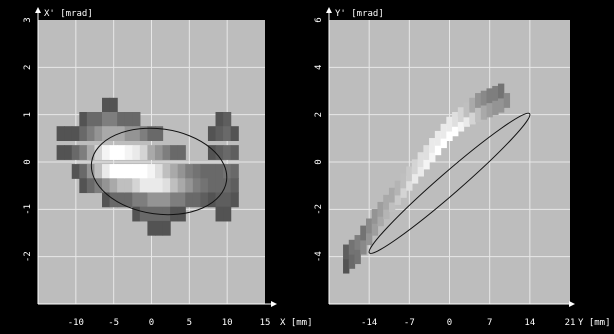  What do you see at coordinates (227, 323) in the screenshot?
I see `x-tick-label: 10` at bounding box center [227, 323].